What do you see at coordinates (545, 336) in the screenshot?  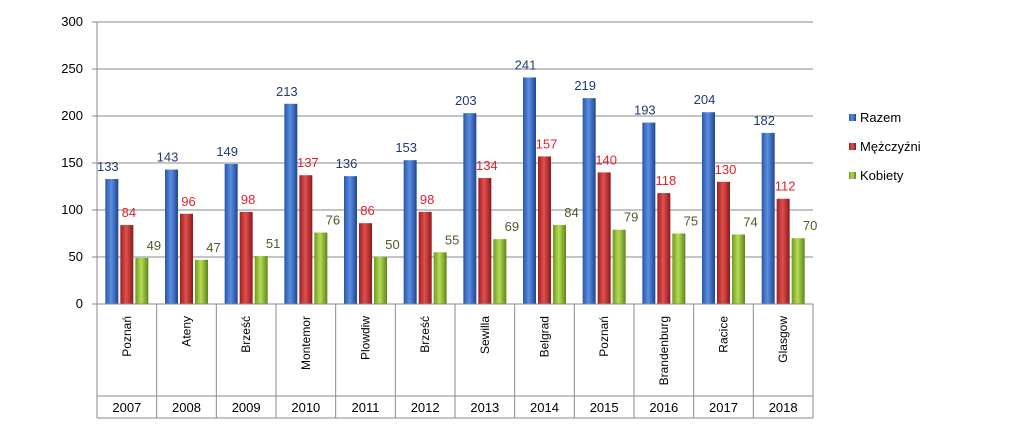 I see `x-category-label: Belgrad` at bounding box center [545, 336].